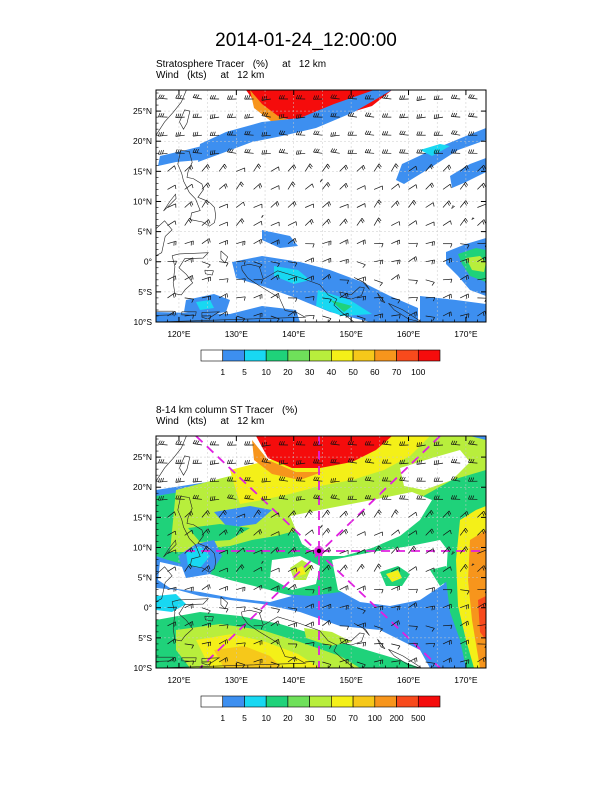 The width and height of the screenshot is (612, 792). What do you see at coordinates (142, 517) in the screenshot?
I see `panel2-ytick-label: 15°N` at bounding box center [142, 517].